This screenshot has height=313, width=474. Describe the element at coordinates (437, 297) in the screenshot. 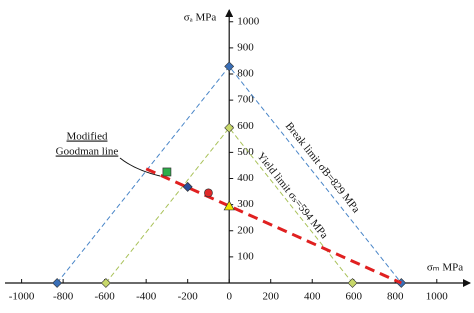

I see `x-tick-label: 1000` at that location.